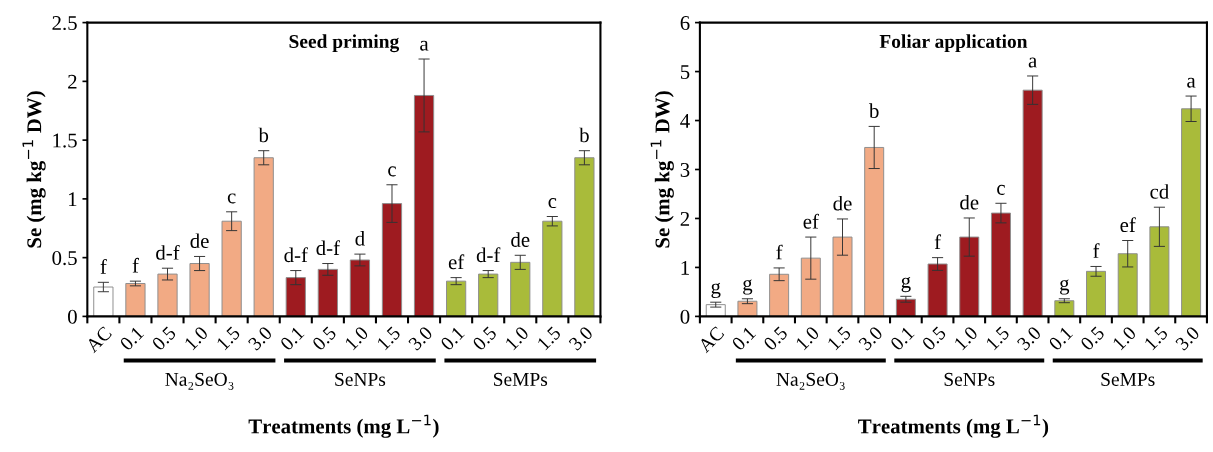 Image resolution: width=1213 pixels, height=452 pixels. What do you see at coordinates (685, 23) in the screenshot?
I see `y-tick-label: 6` at bounding box center [685, 23].